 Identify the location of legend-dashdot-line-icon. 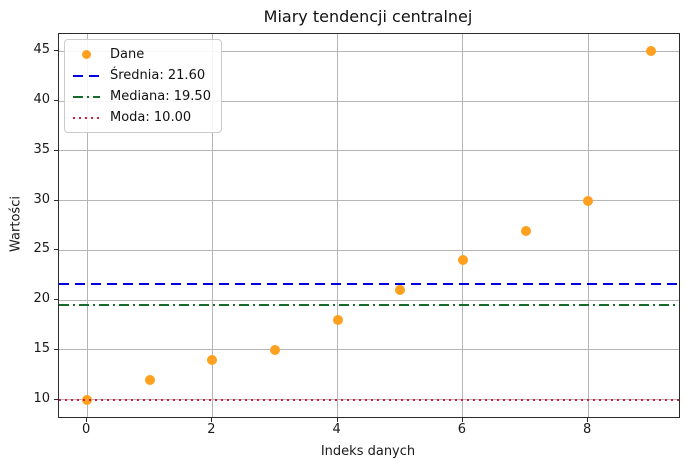
(86, 96).